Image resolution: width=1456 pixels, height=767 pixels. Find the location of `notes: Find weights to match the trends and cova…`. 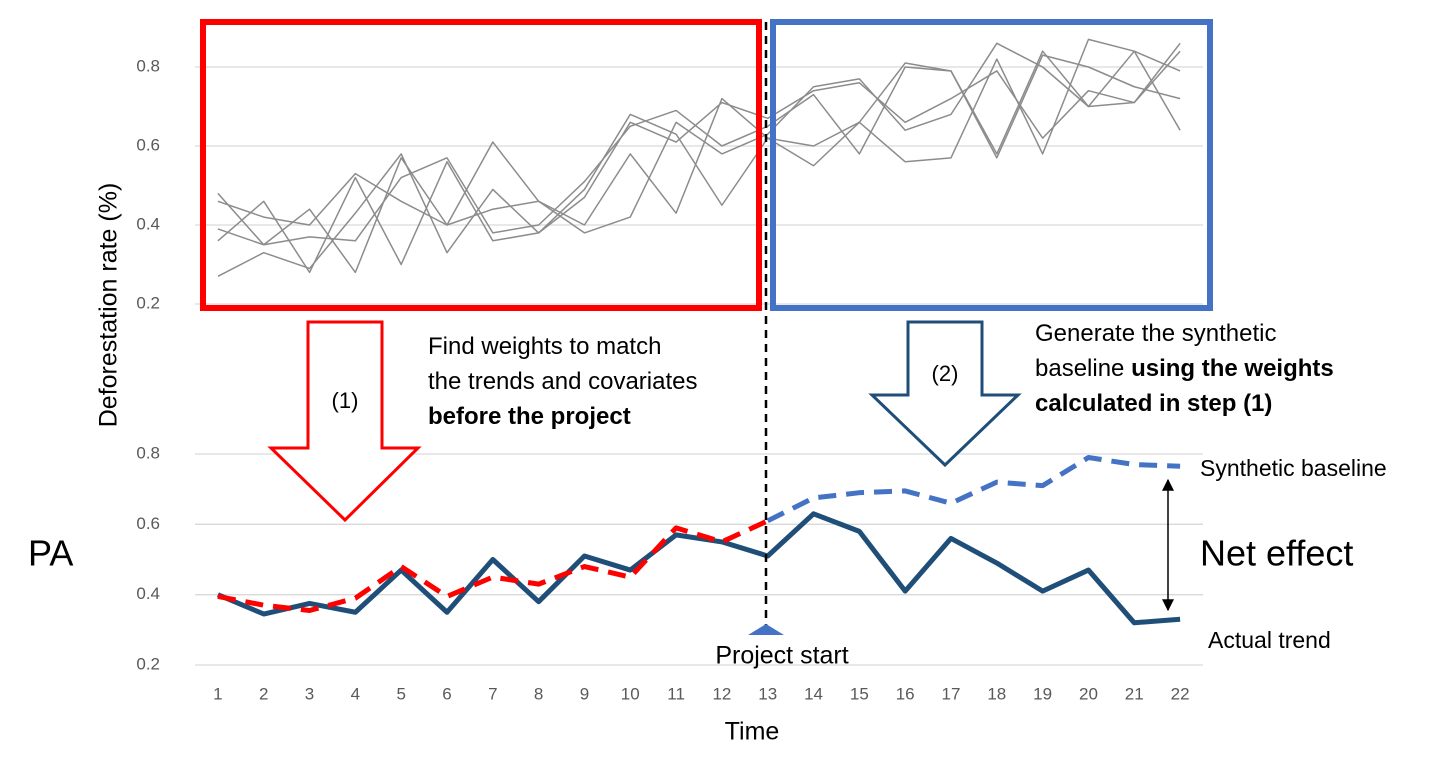

notes: Find weights to match the trends and cova… is located at coordinates (881, 375).